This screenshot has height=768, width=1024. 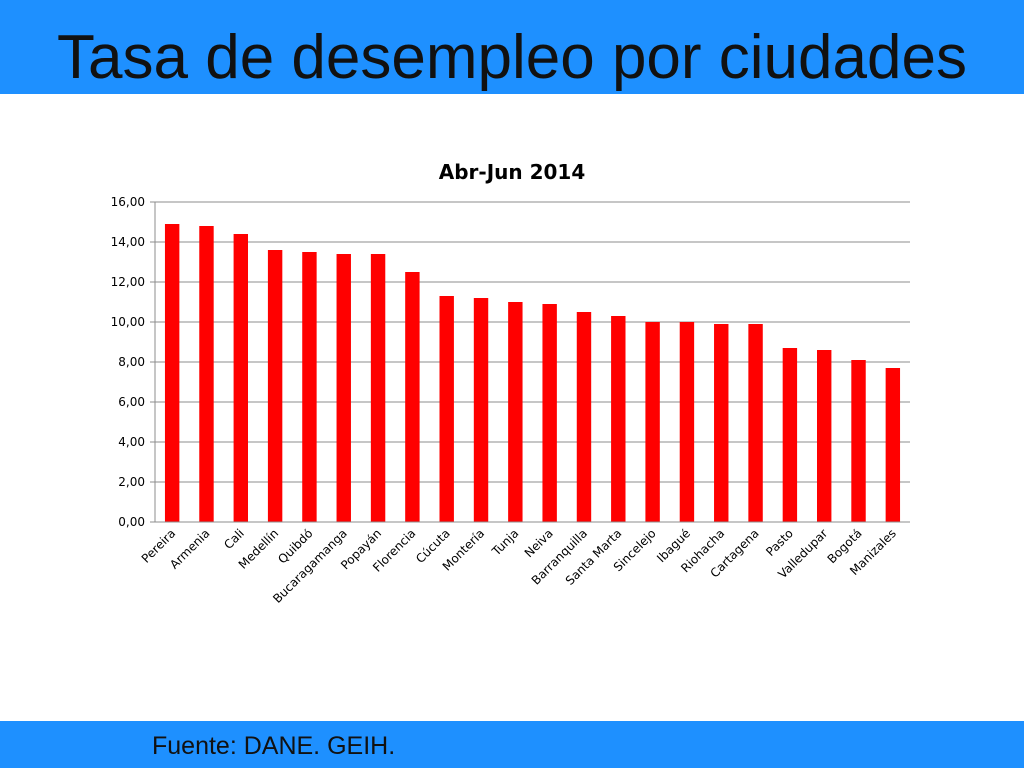 I want to click on y-tick-label: 14,00, so click(x=128, y=242).